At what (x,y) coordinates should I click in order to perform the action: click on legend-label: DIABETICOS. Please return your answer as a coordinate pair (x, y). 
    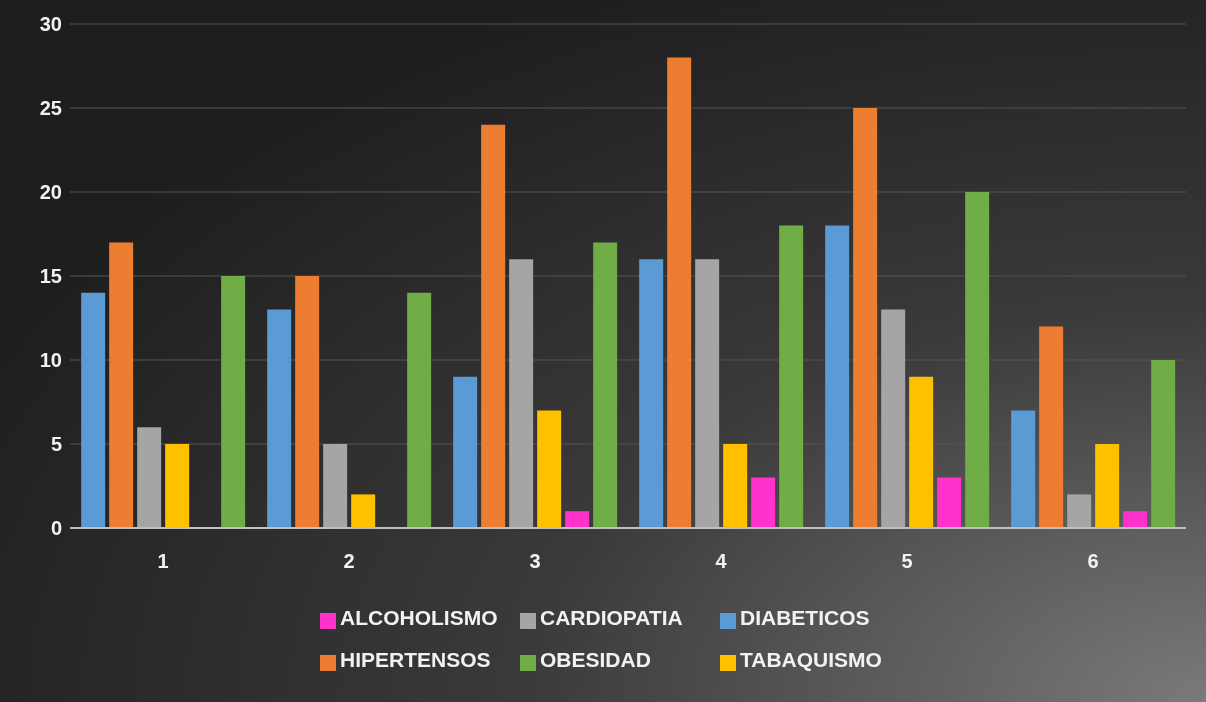
    Looking at the image, I should click on (805, 618).